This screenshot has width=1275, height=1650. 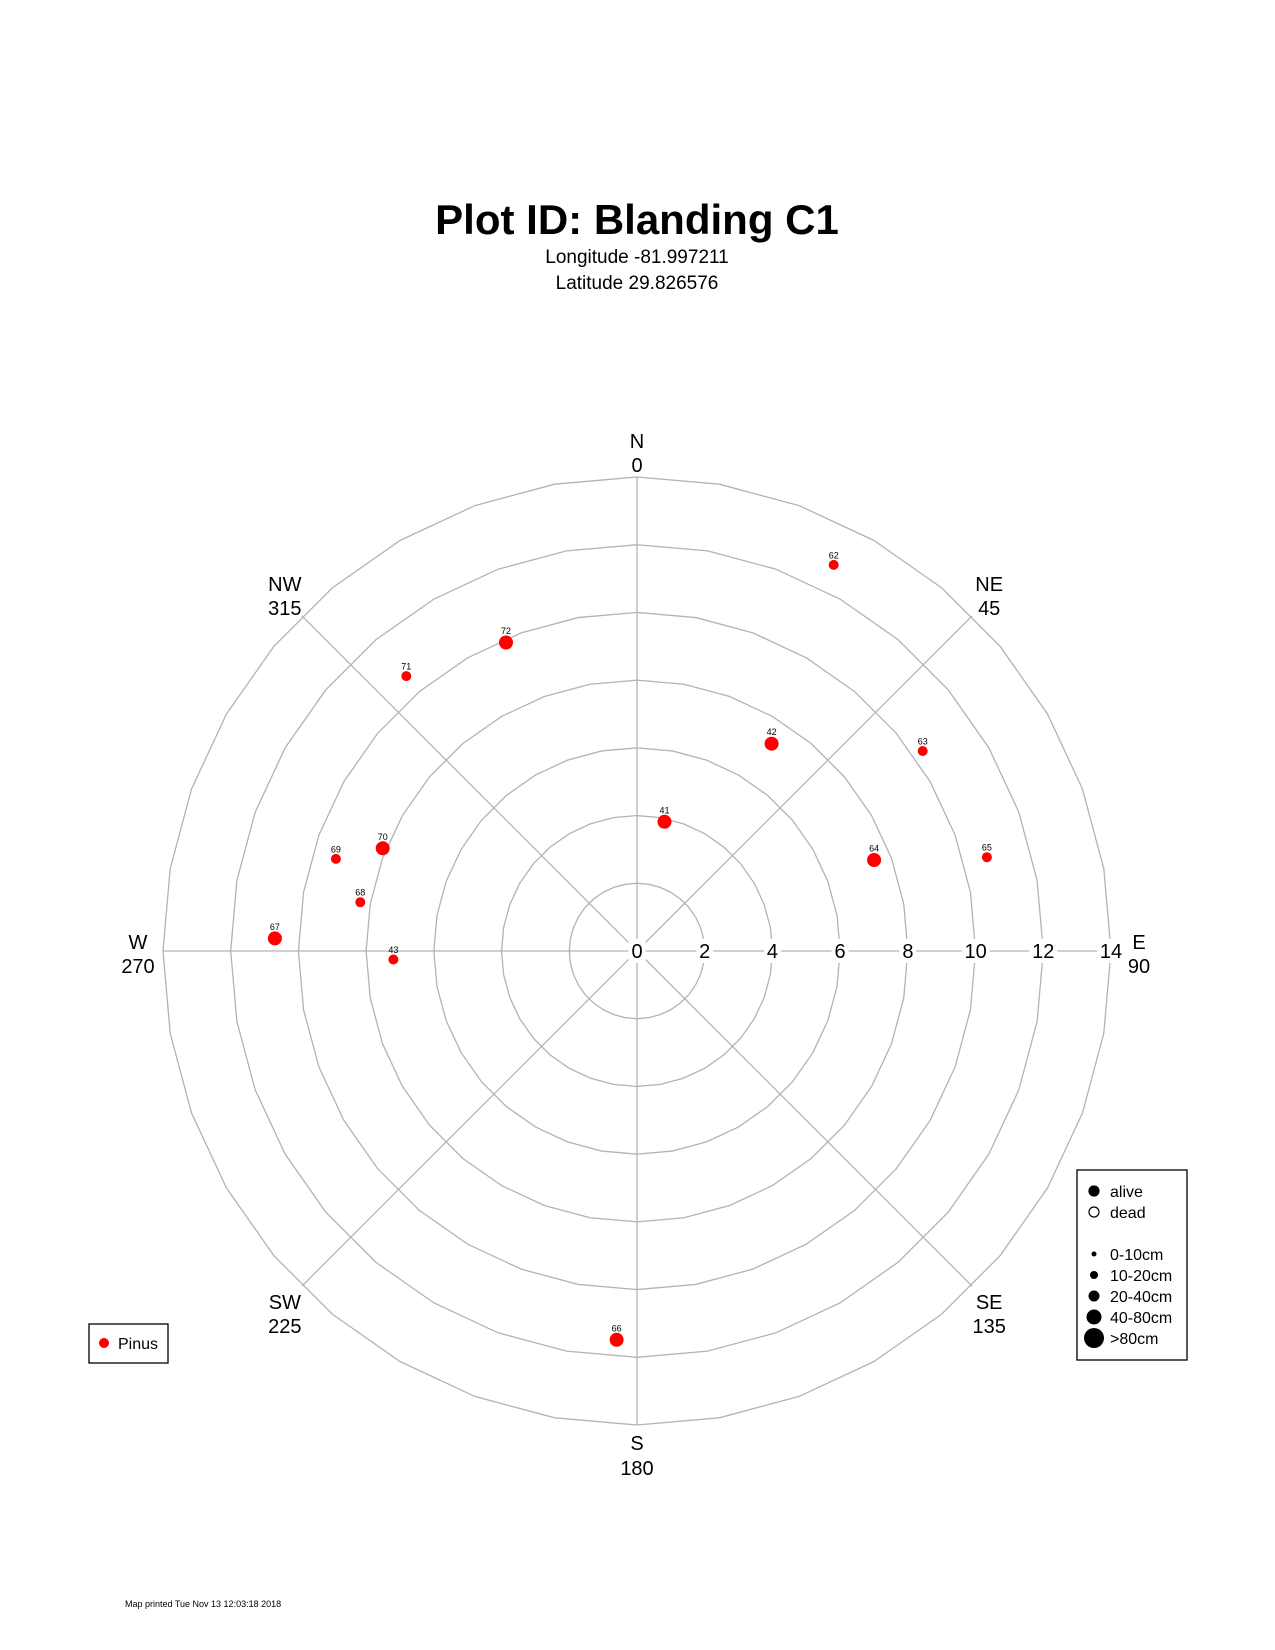 What do you see at coordinates (284, 1327) in the screenshot?
I see `azimuth-label-225: 225` at bounding box center [284, 1327].